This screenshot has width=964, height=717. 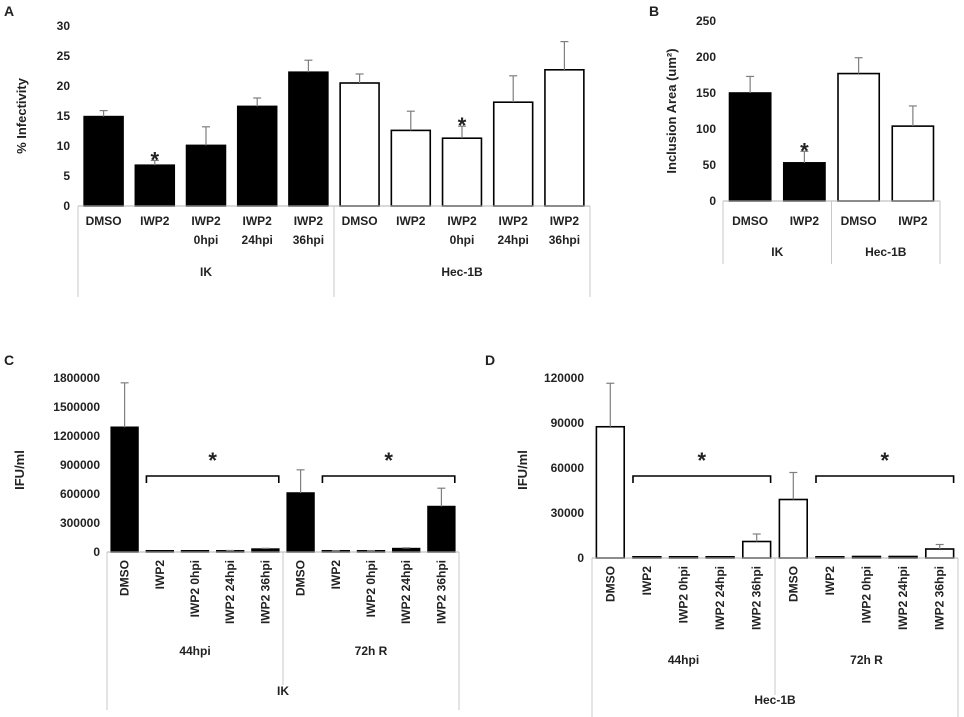 I want to click on y-tick-label: 1500000, so click(x=76, y=407).